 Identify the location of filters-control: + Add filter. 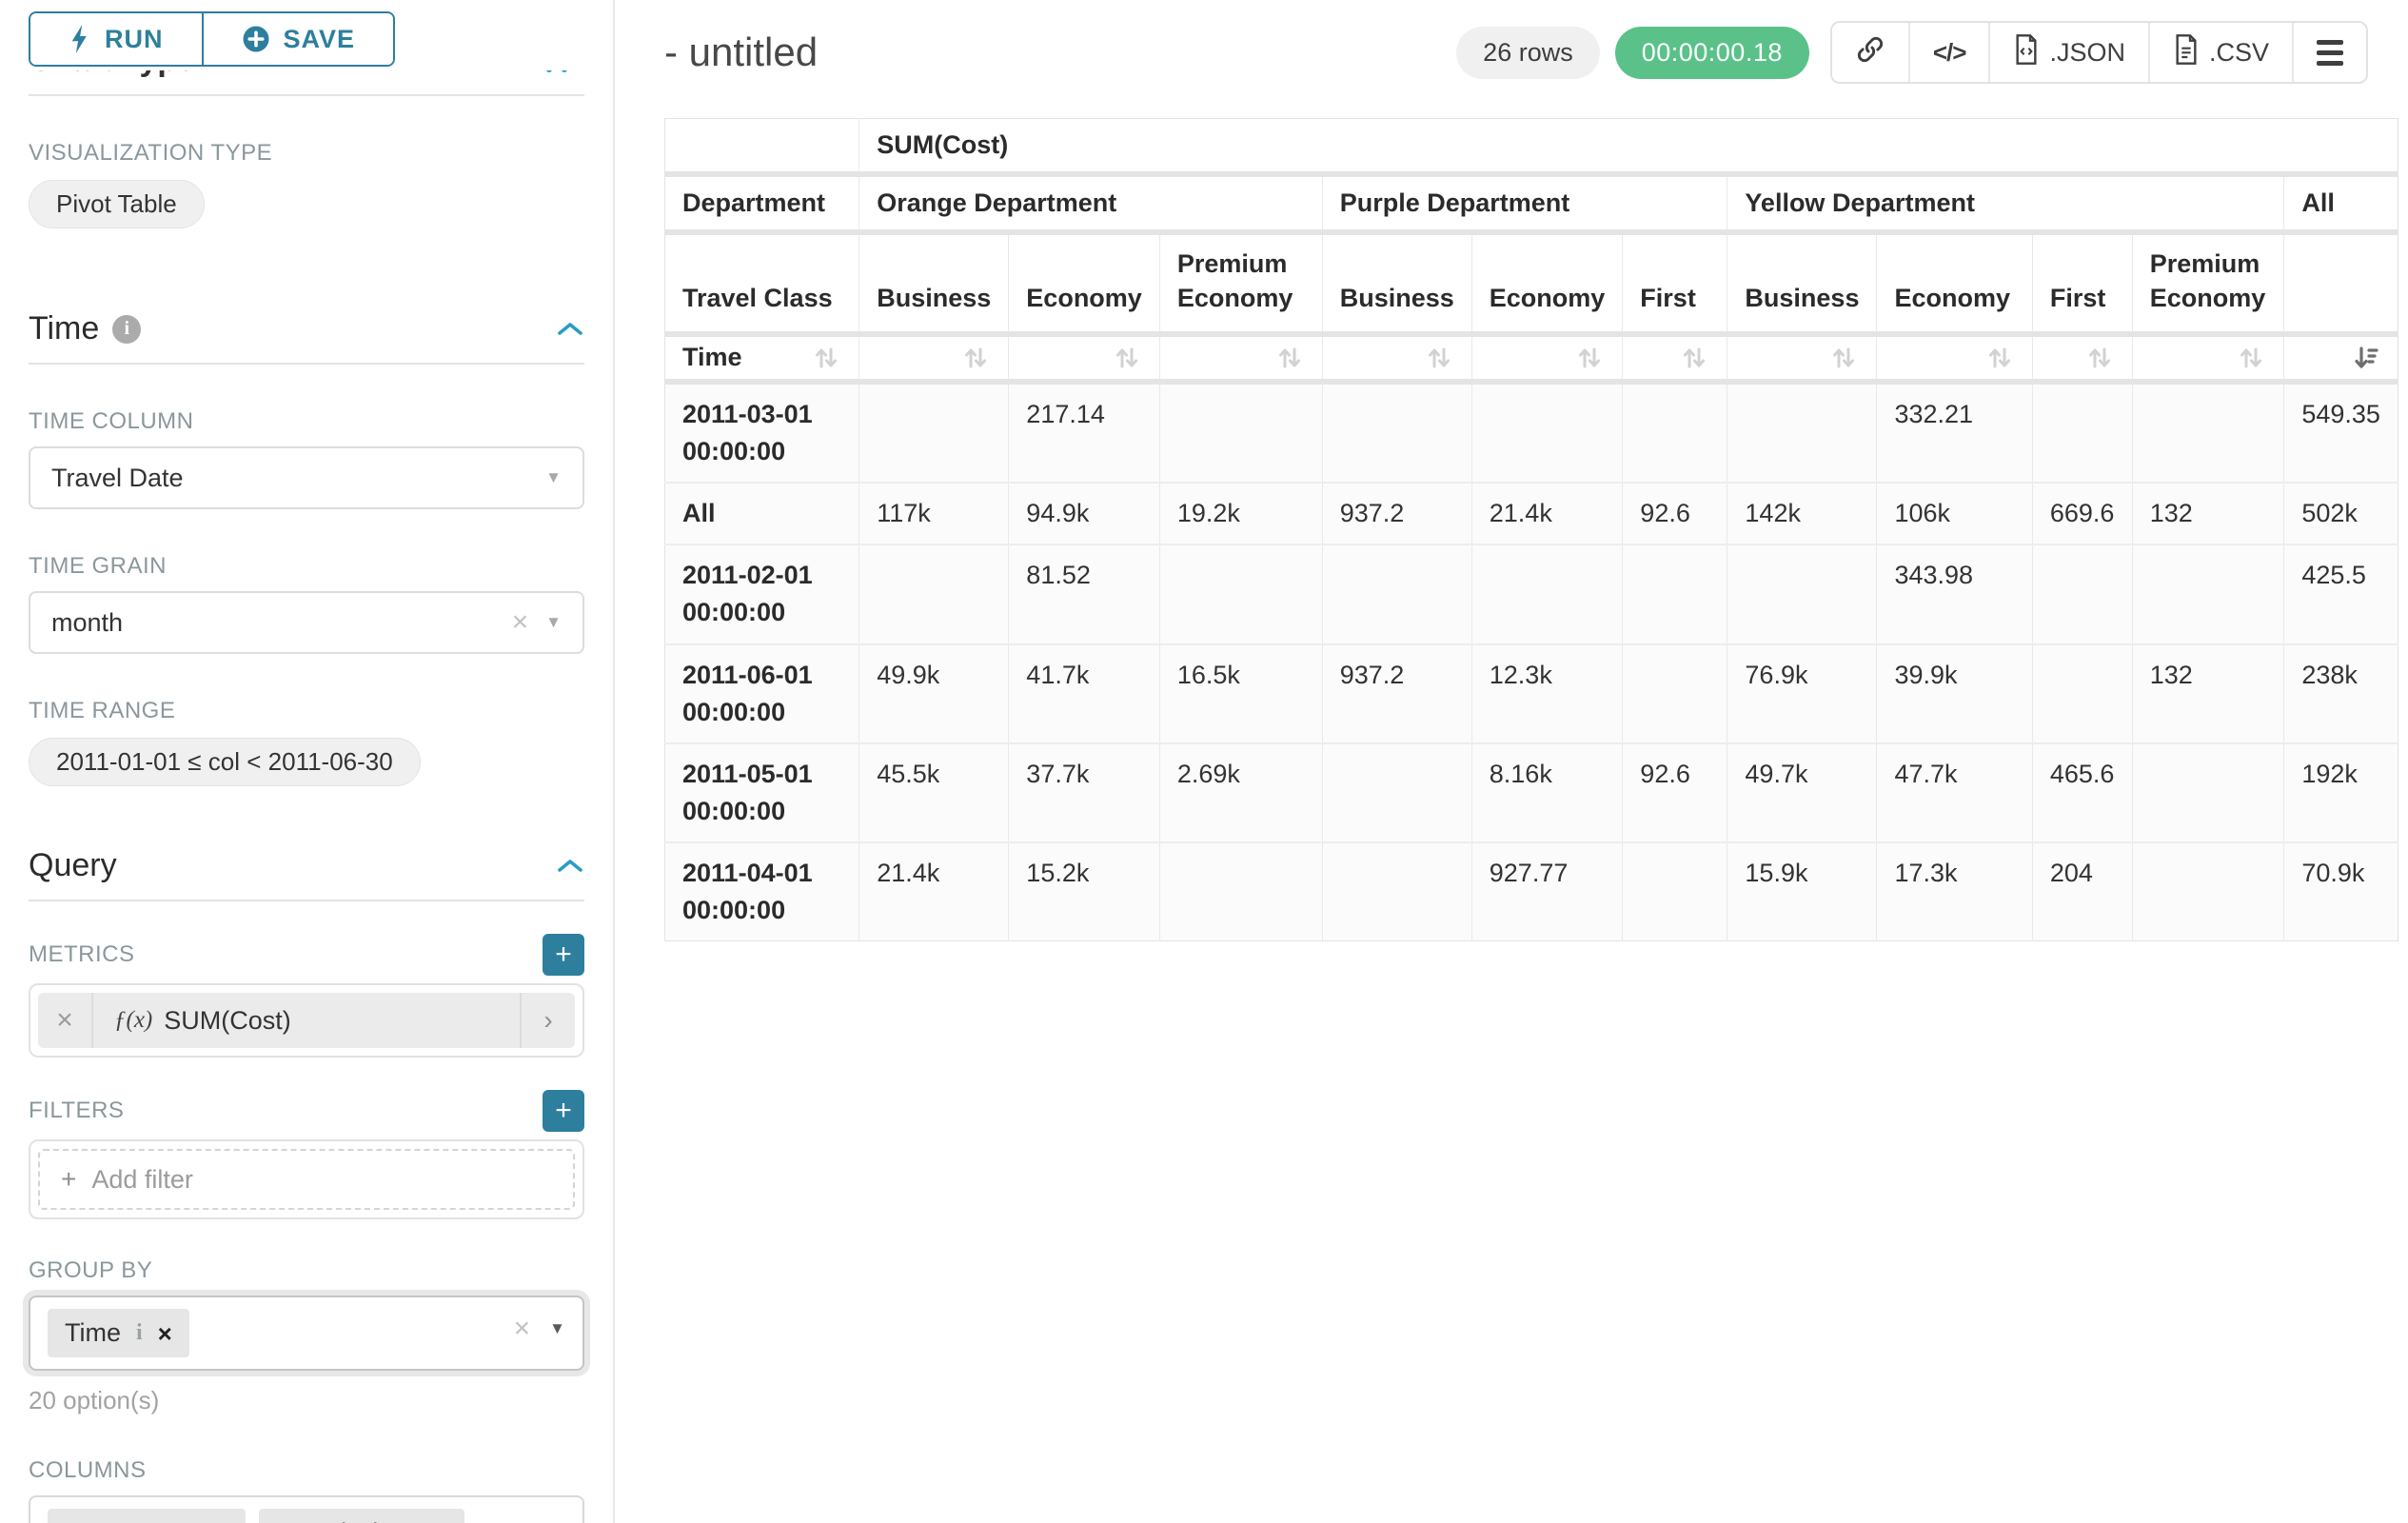
(306, 1179).